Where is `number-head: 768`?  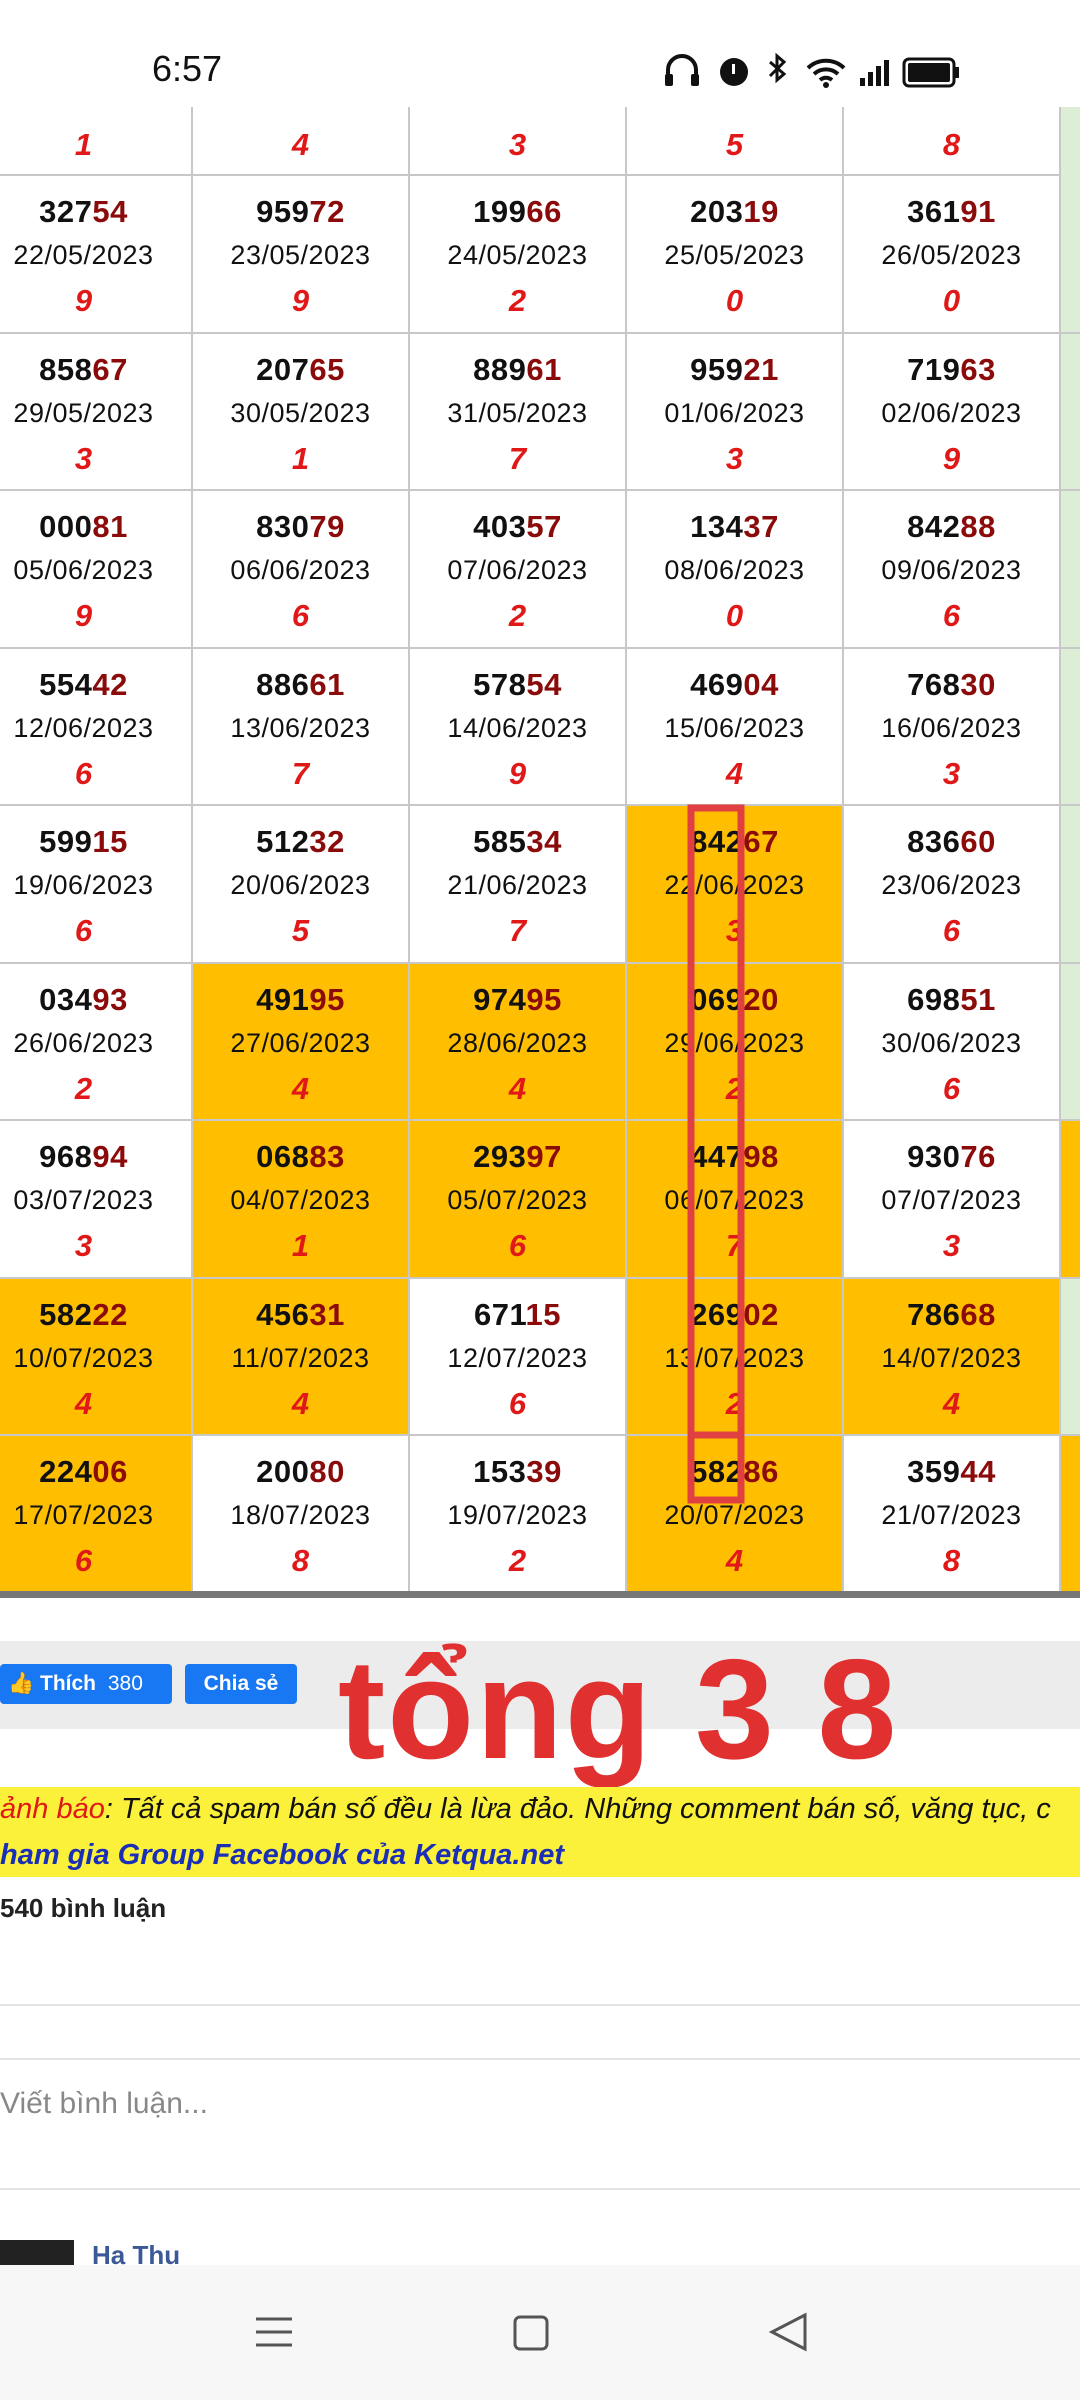
number-head: 768 is located at coordinates (934, 684).